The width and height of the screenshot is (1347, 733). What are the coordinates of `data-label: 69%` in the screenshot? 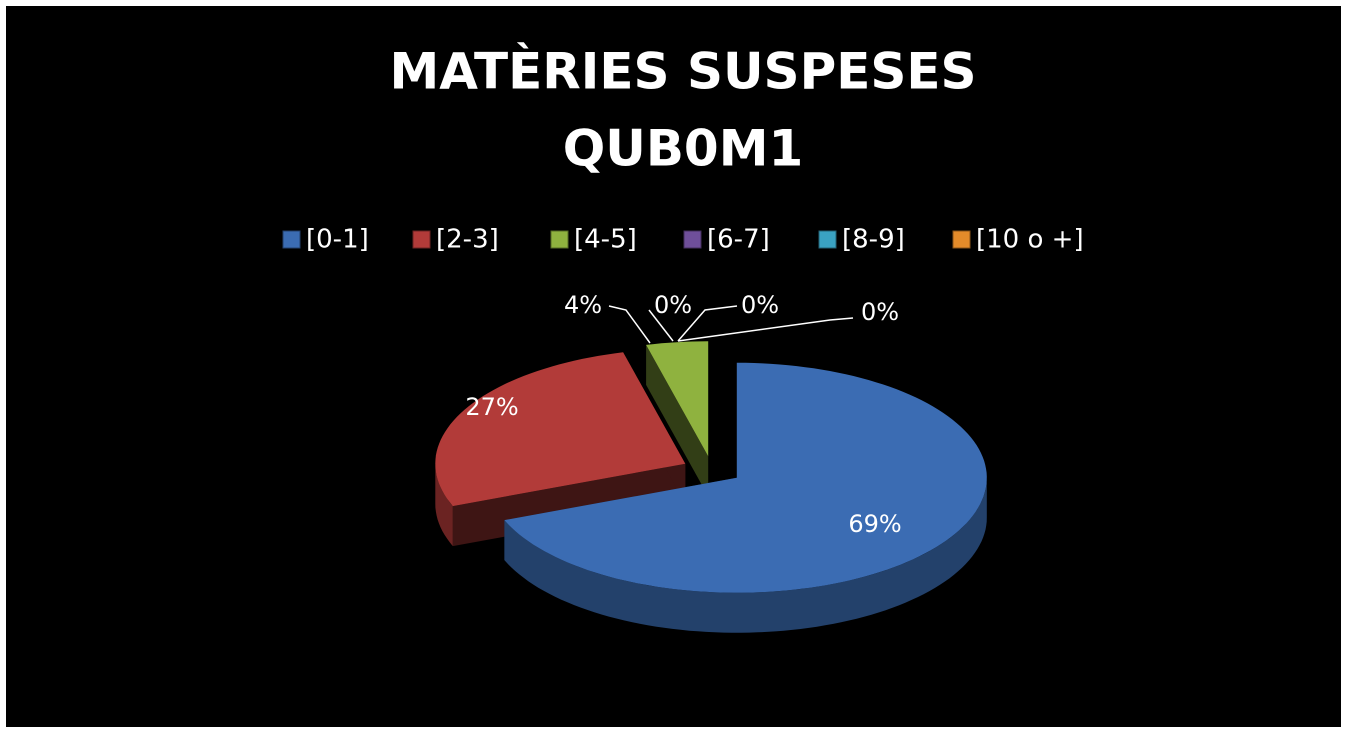 It's located at (874, 524).